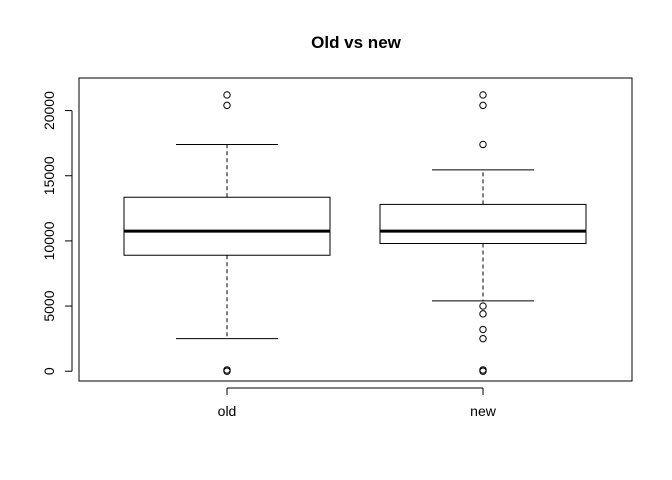  What do you see at coordinates (49, 371) in the screenshot?
I see `y-tick-label: 0` at bounding box center [49, 371].